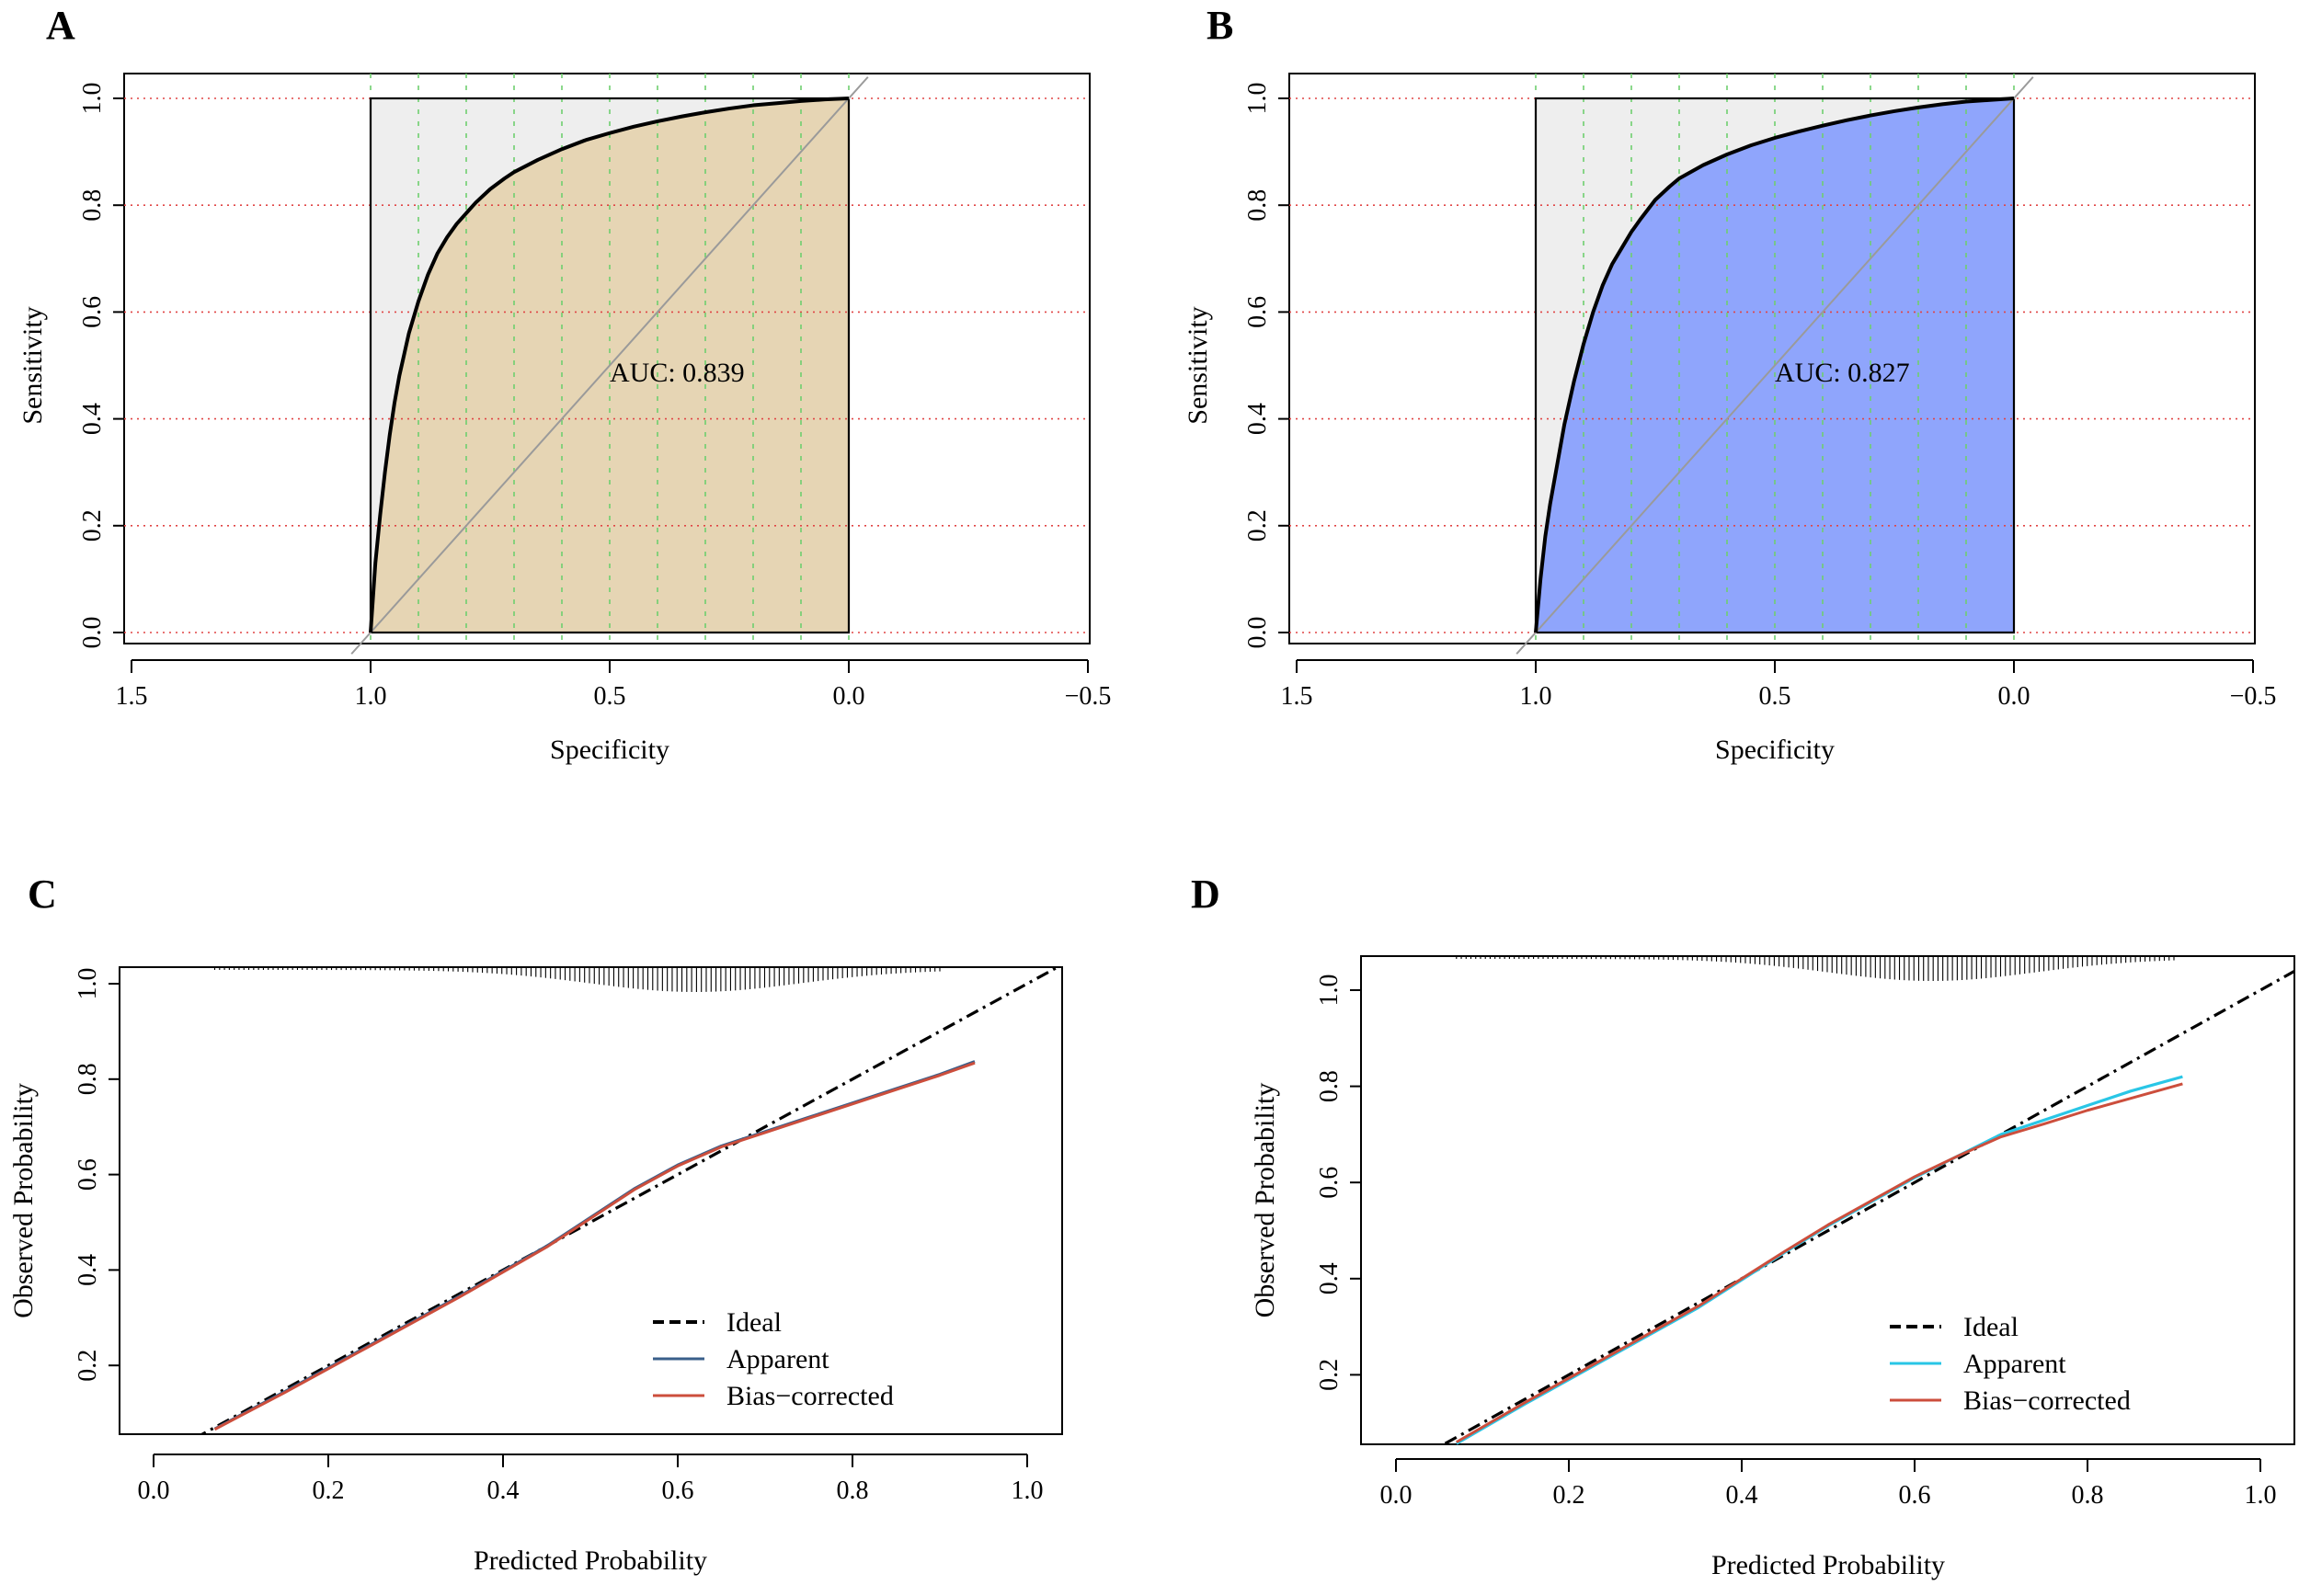 The image size is (2299, 1596). What do you see at coordinates (1842, 373) in the screenshot?
I see `auc-label: AUC: 0.827` at bounding box center [1842, 373].